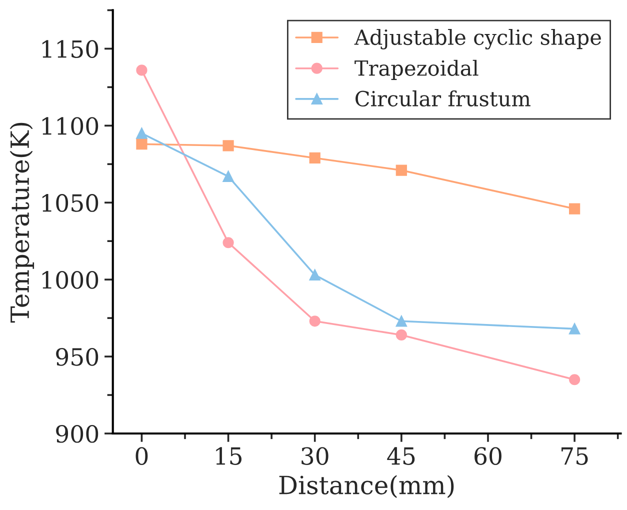  Describe the element at coordinates (366, 486) in the screenshot. I see `x-axis-title: Distance(mm)` at that location.